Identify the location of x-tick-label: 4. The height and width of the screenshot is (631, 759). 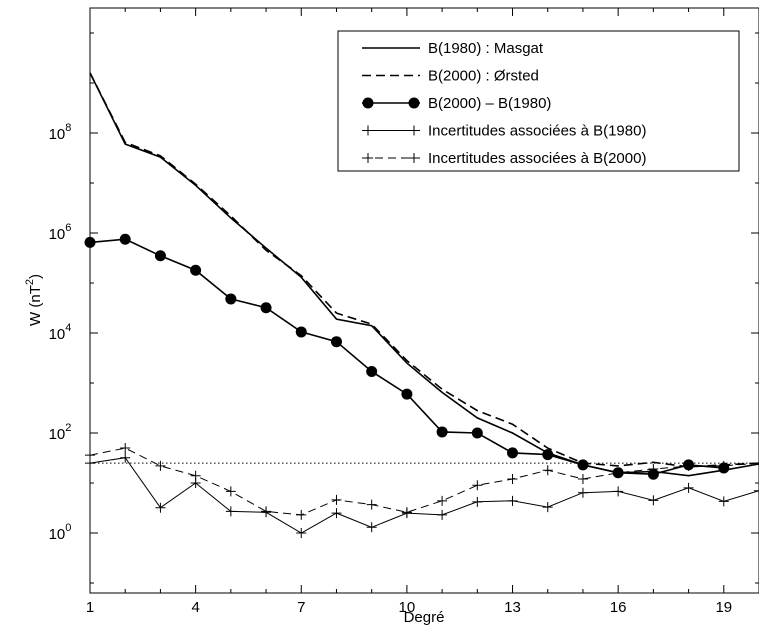
(195, 607).